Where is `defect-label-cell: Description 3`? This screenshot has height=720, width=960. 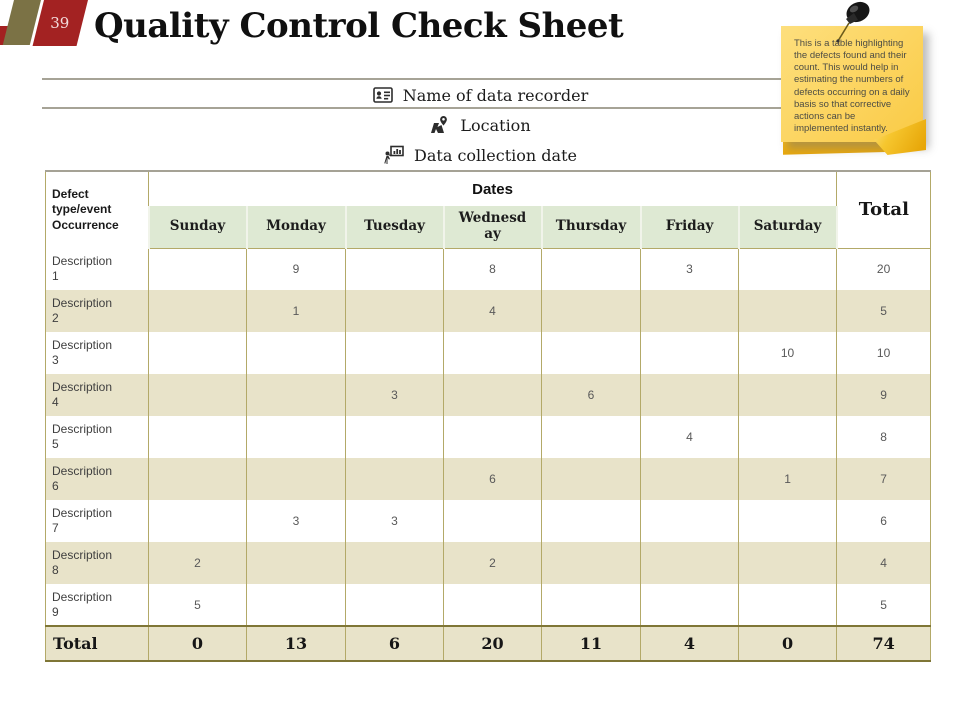
defect-label-cell: Description 3 is located at coordinates (97, 353).